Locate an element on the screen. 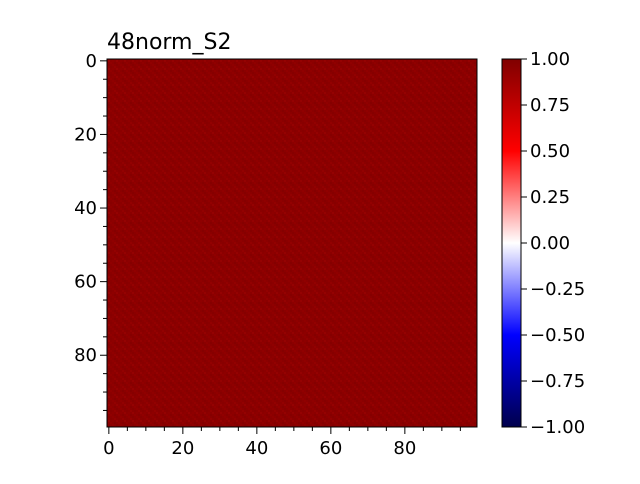  y-tick-label: 60 is located at coordinates (85, 282).